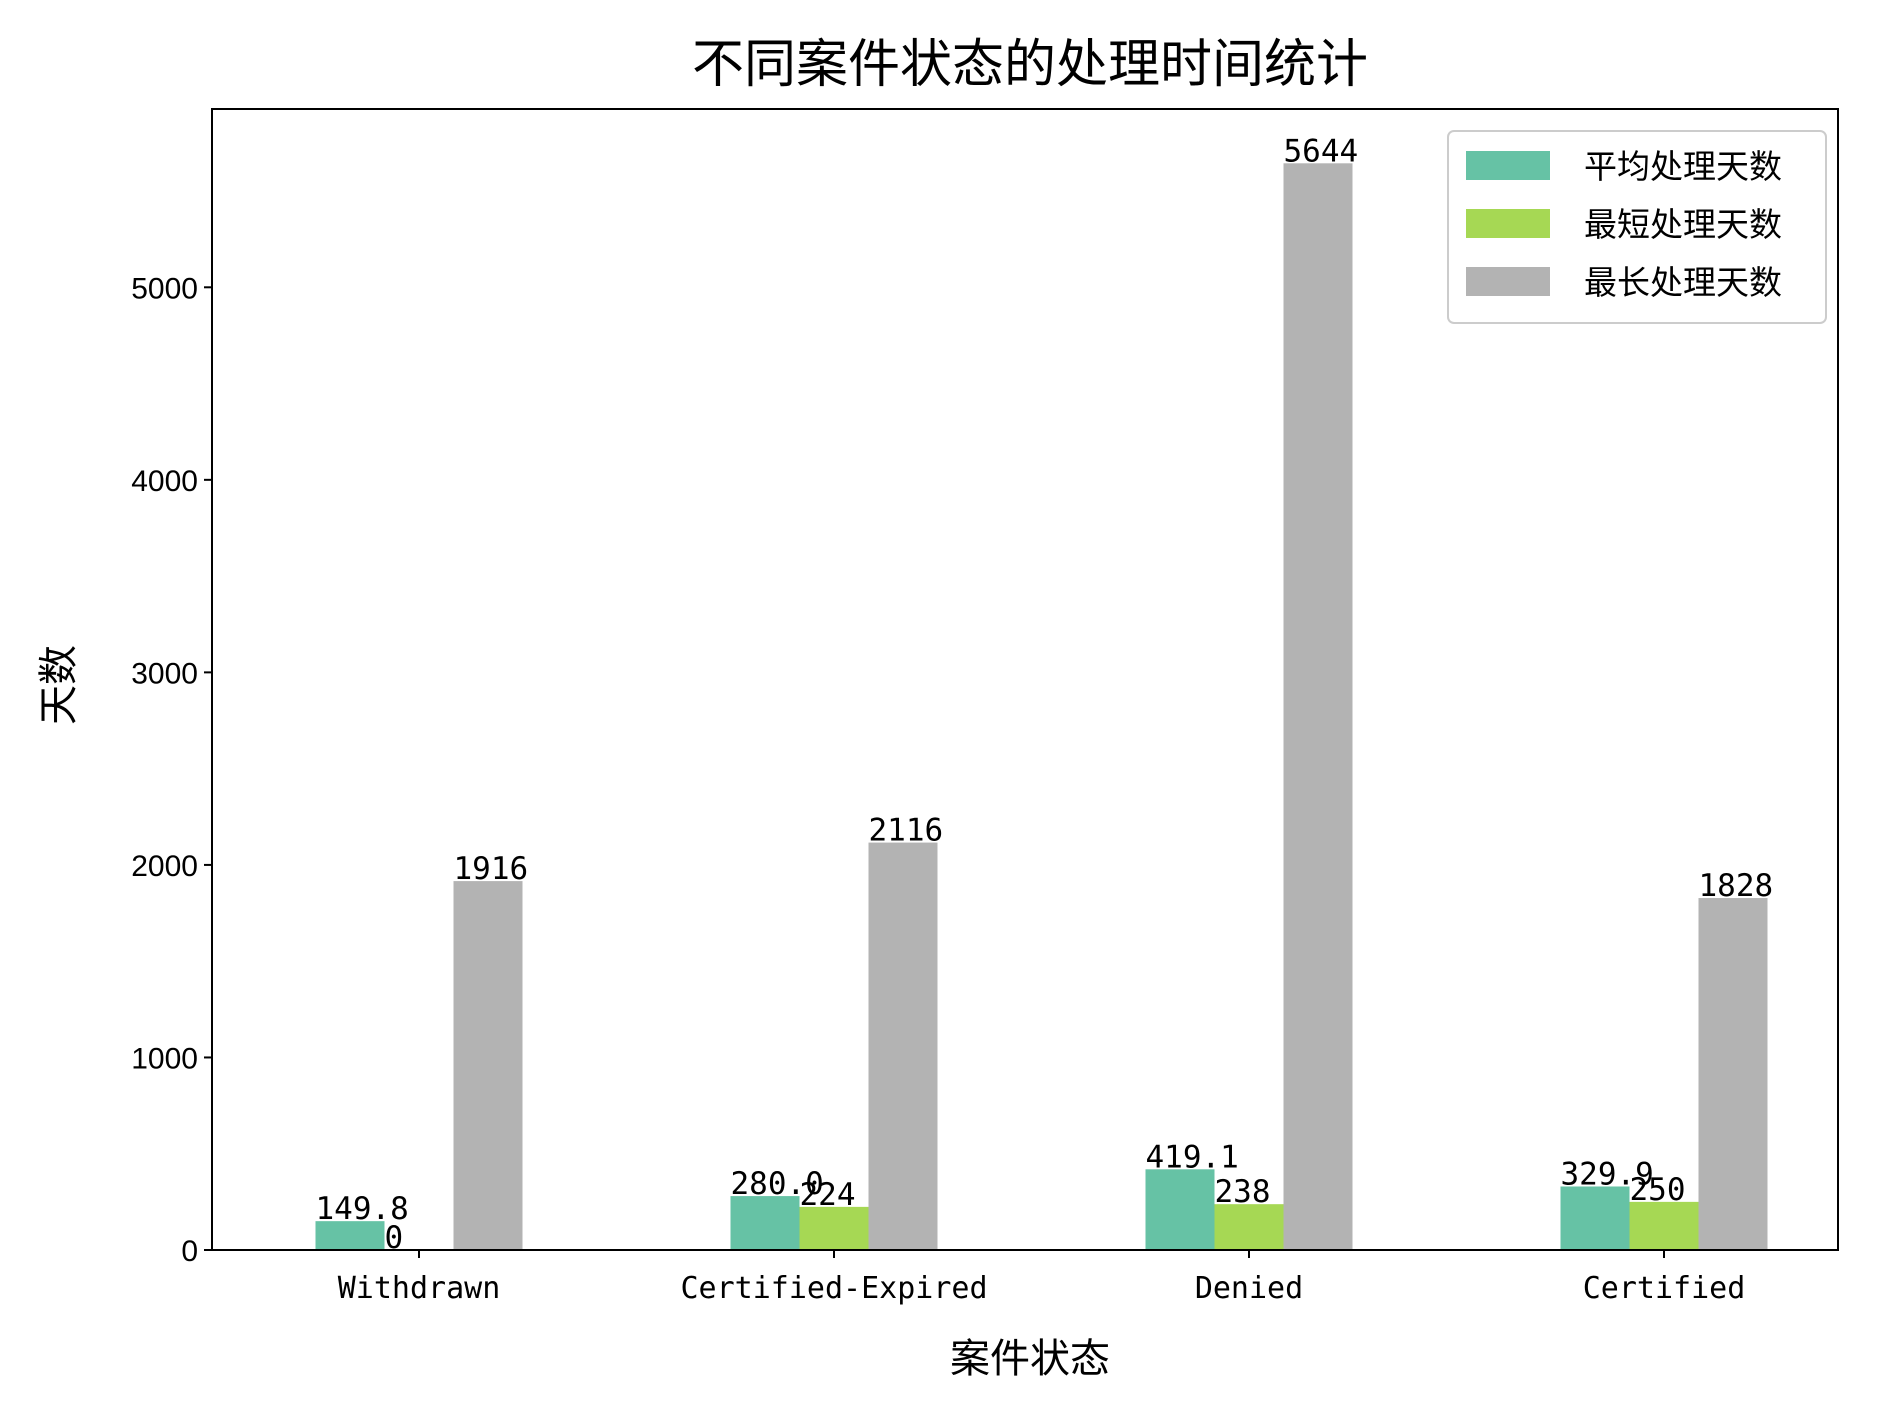 The image size is (1892, 1409). Describe the element at coordinates (1736, 886) in the screenshot. I see `data-label-certified-series-3: 1828` at that location.